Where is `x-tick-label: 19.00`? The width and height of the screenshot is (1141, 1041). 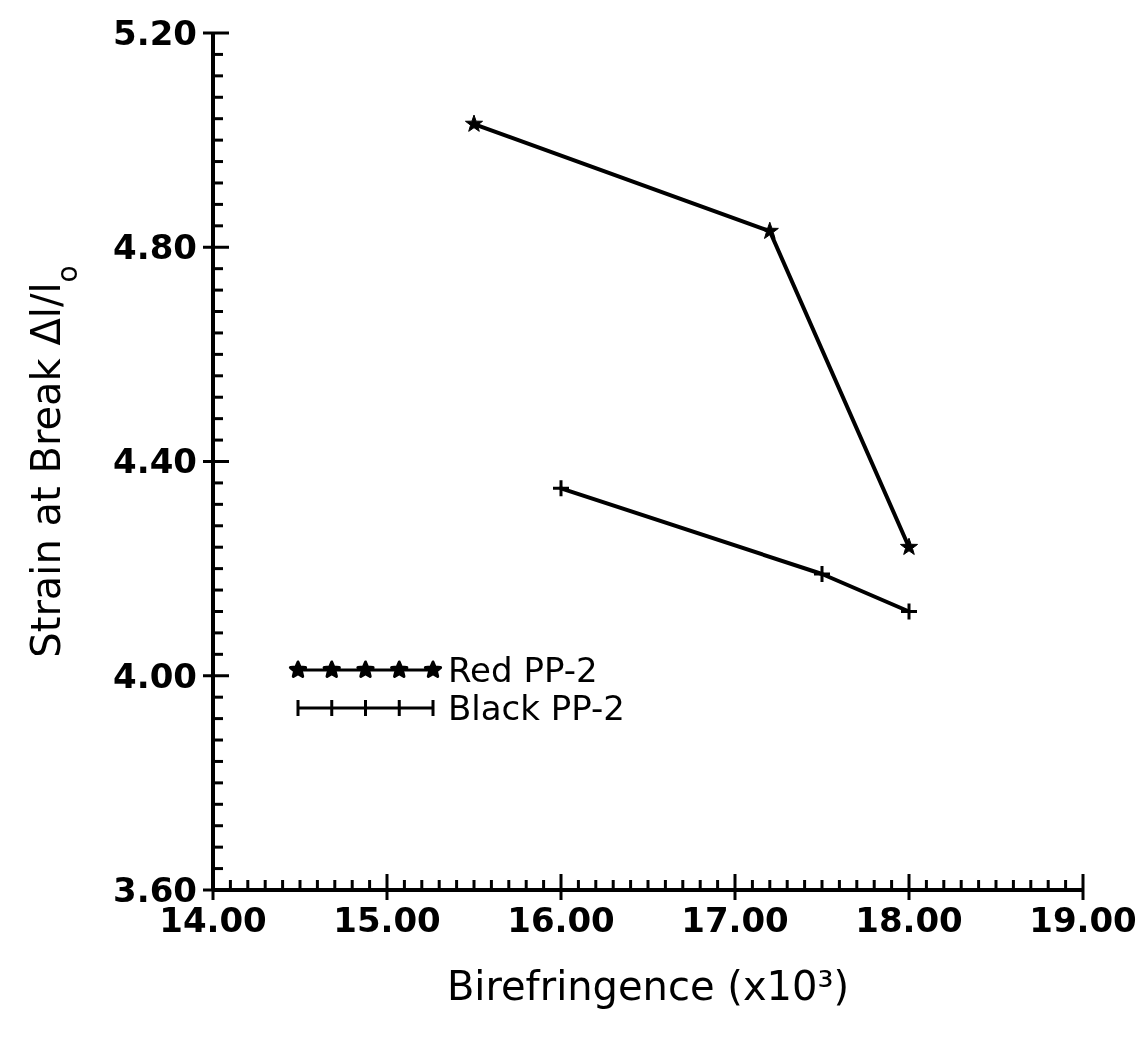
x-tick-label: 19.00 is located at coordinates (1083, 920).